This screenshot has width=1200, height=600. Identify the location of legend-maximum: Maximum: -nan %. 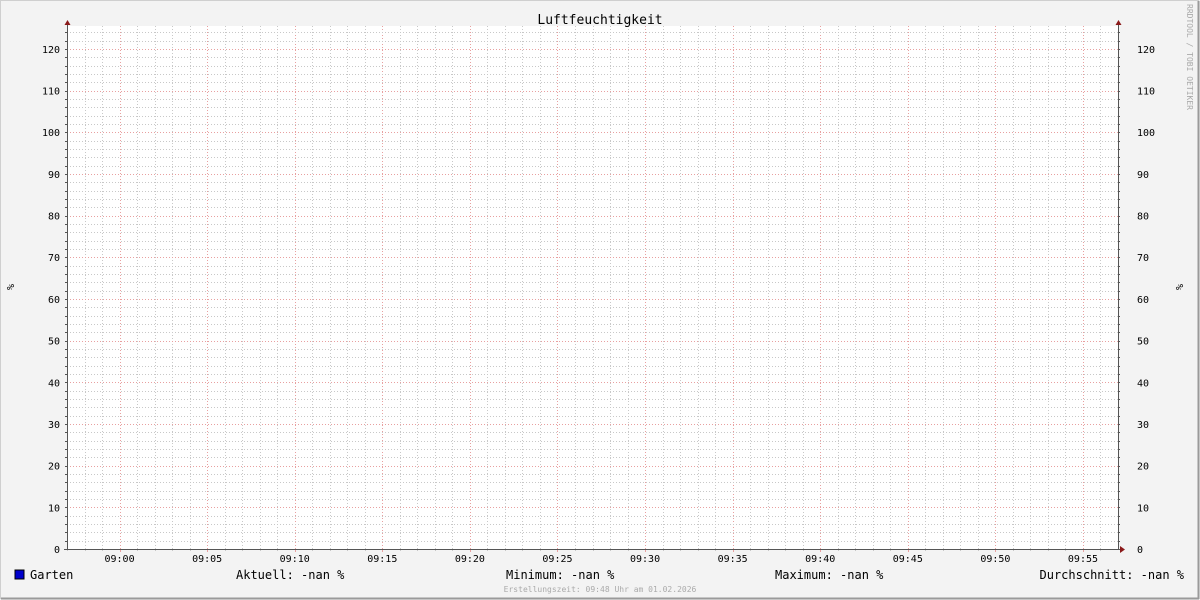
(829, 575).